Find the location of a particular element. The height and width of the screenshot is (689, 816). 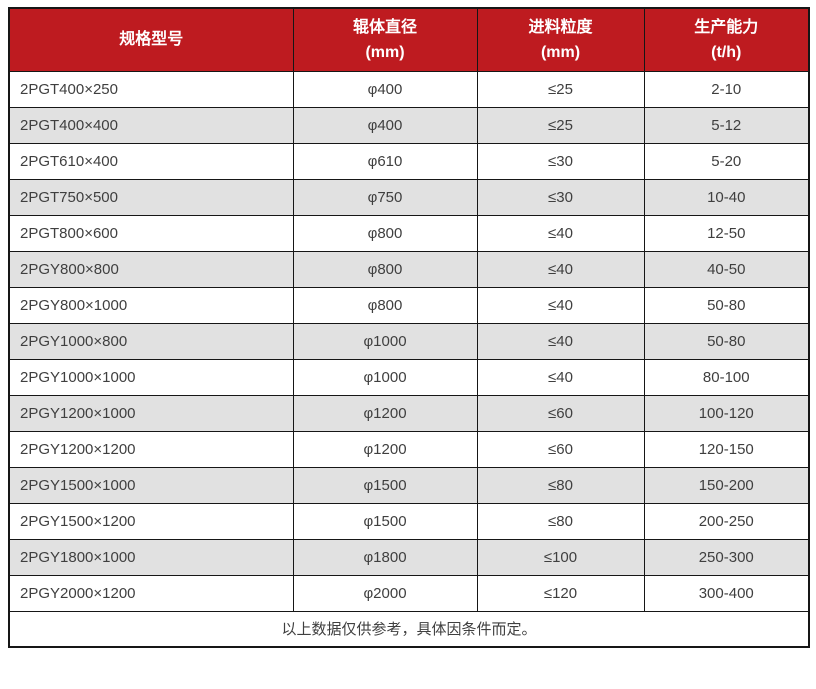

table-row: 2PGY1500×1000 φ1500 ≤80 150-200 is located at coordinates (409, 485).